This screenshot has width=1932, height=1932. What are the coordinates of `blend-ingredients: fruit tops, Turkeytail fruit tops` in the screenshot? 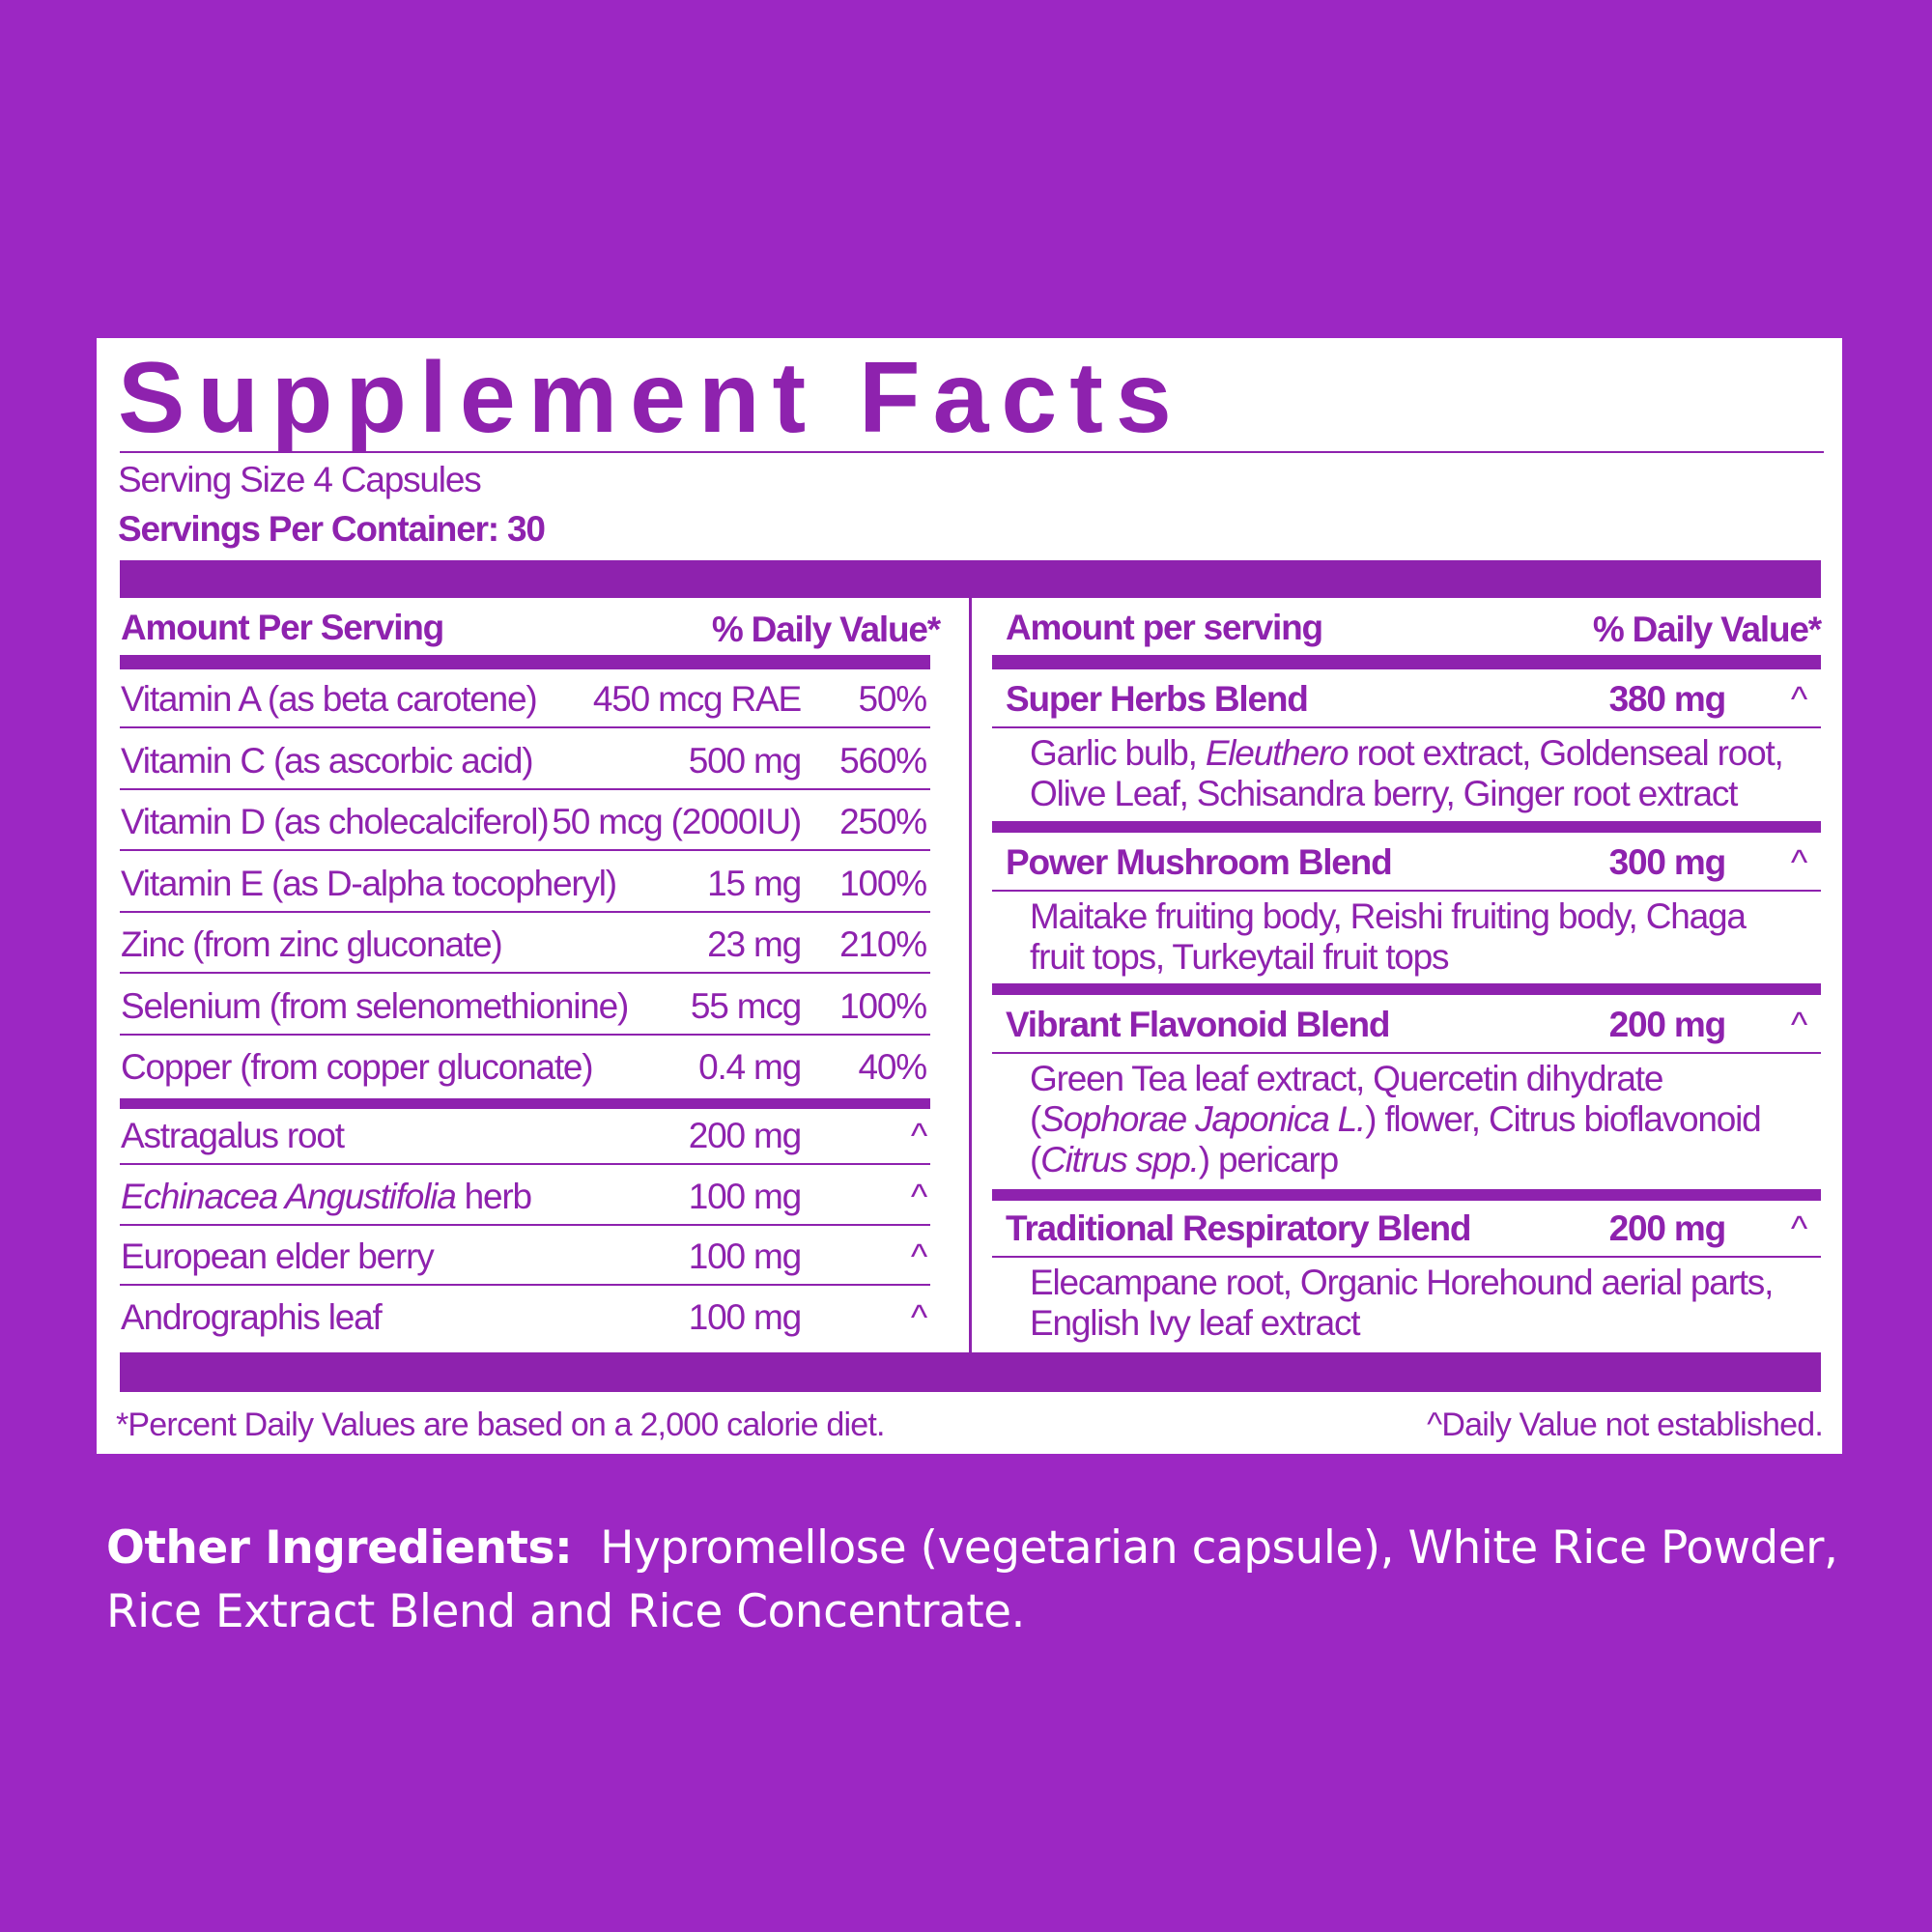 It's located at (1240, 957).